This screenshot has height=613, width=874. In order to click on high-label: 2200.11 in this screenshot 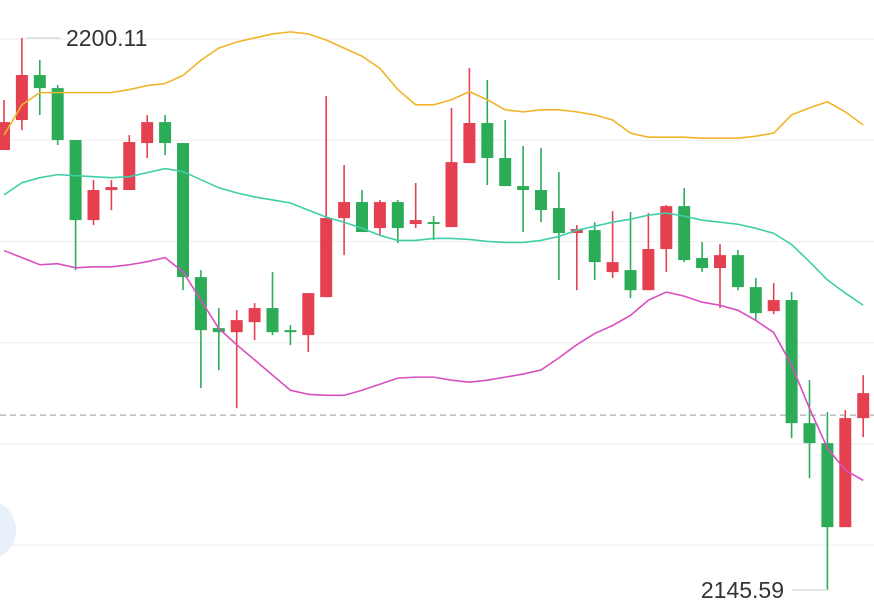, I will do `click(106, 38)`.